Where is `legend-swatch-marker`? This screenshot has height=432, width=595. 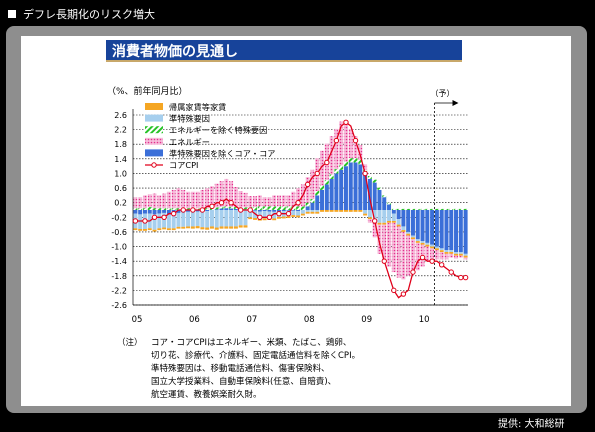 legend-swatch-marker is located at coordinates (154, 165).